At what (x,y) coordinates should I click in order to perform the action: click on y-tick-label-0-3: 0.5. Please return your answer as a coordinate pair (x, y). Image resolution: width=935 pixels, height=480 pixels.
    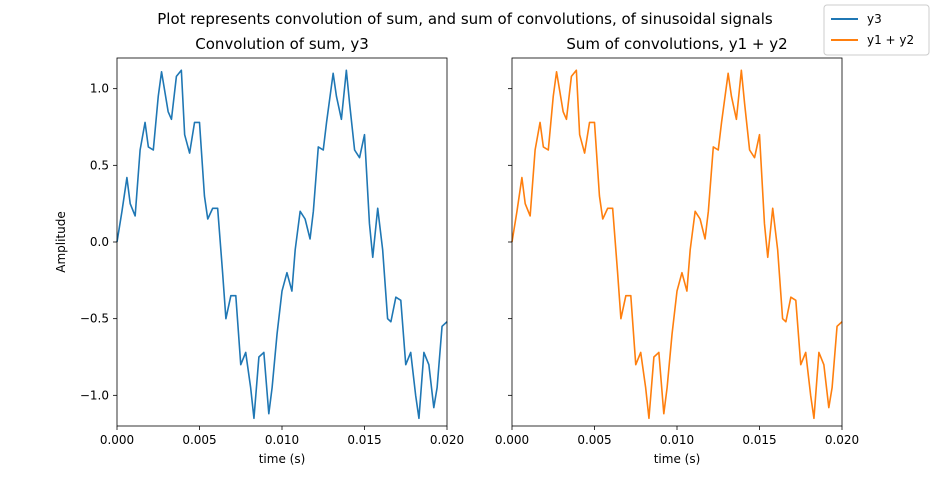
    Looking at the image, I should click on (99, 165).